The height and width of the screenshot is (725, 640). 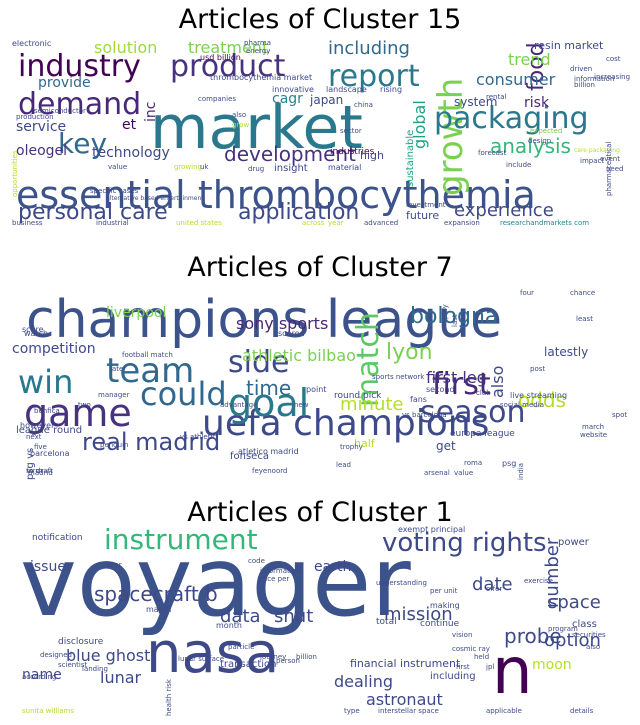 What do you see at coordinates (239, 115) in the screenshot?
I see `cloud-word: also` at bounding box center [239, 115].